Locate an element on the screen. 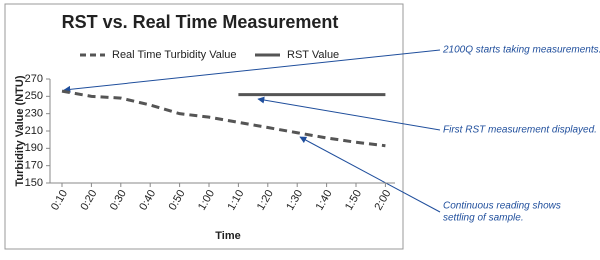 This screenshot has height=260, width=600. y-tick-label: 230 is located at coordinates (34, 114).